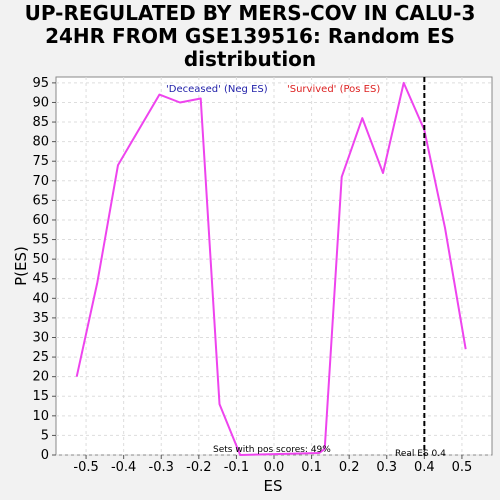 The width and height of the screenshot is (500, 500). What do you see at coordinates (161, 467) in the screenshot?
I see `x-tick-label: -0.3` at bounding box center [161, 467].